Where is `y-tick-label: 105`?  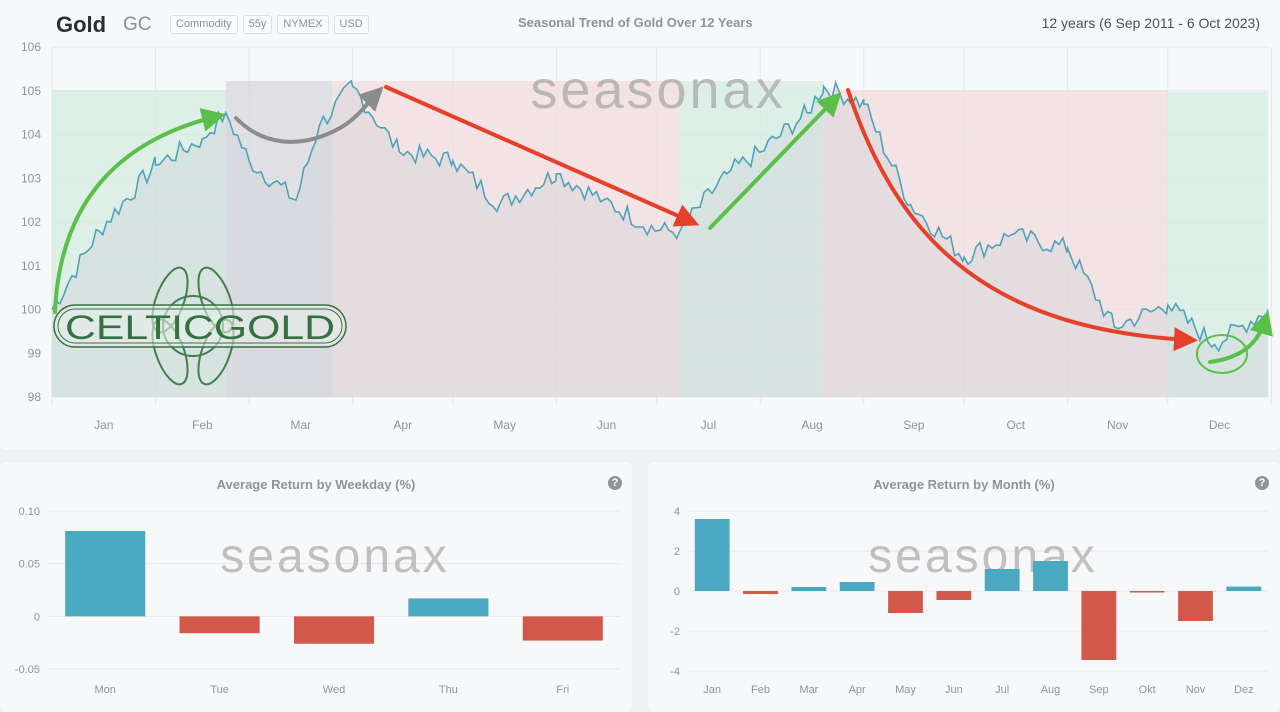
y-tick-label: 105 is located at coordinates (31, 91).